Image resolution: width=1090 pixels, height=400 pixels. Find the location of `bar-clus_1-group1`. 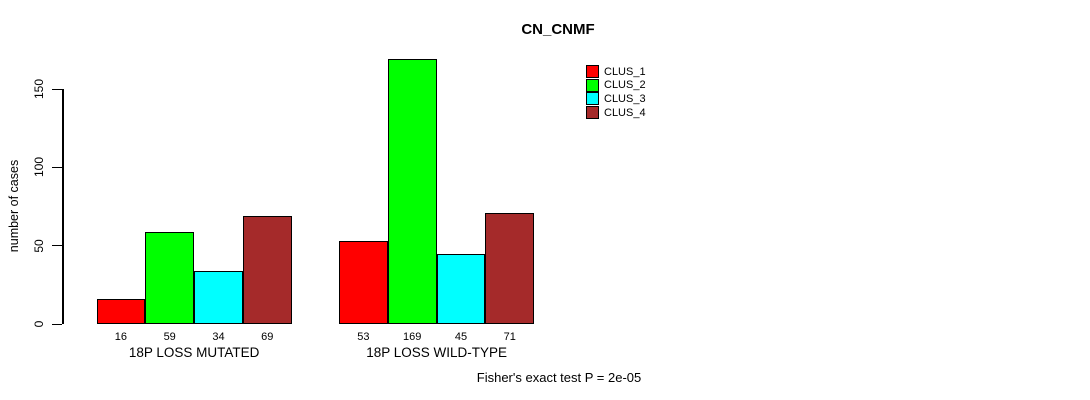

bar-clus_1-group1 is located at coordinates (121, 311).